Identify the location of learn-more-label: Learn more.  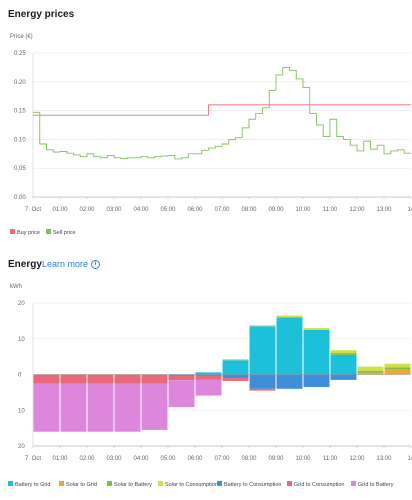
(65, 264).